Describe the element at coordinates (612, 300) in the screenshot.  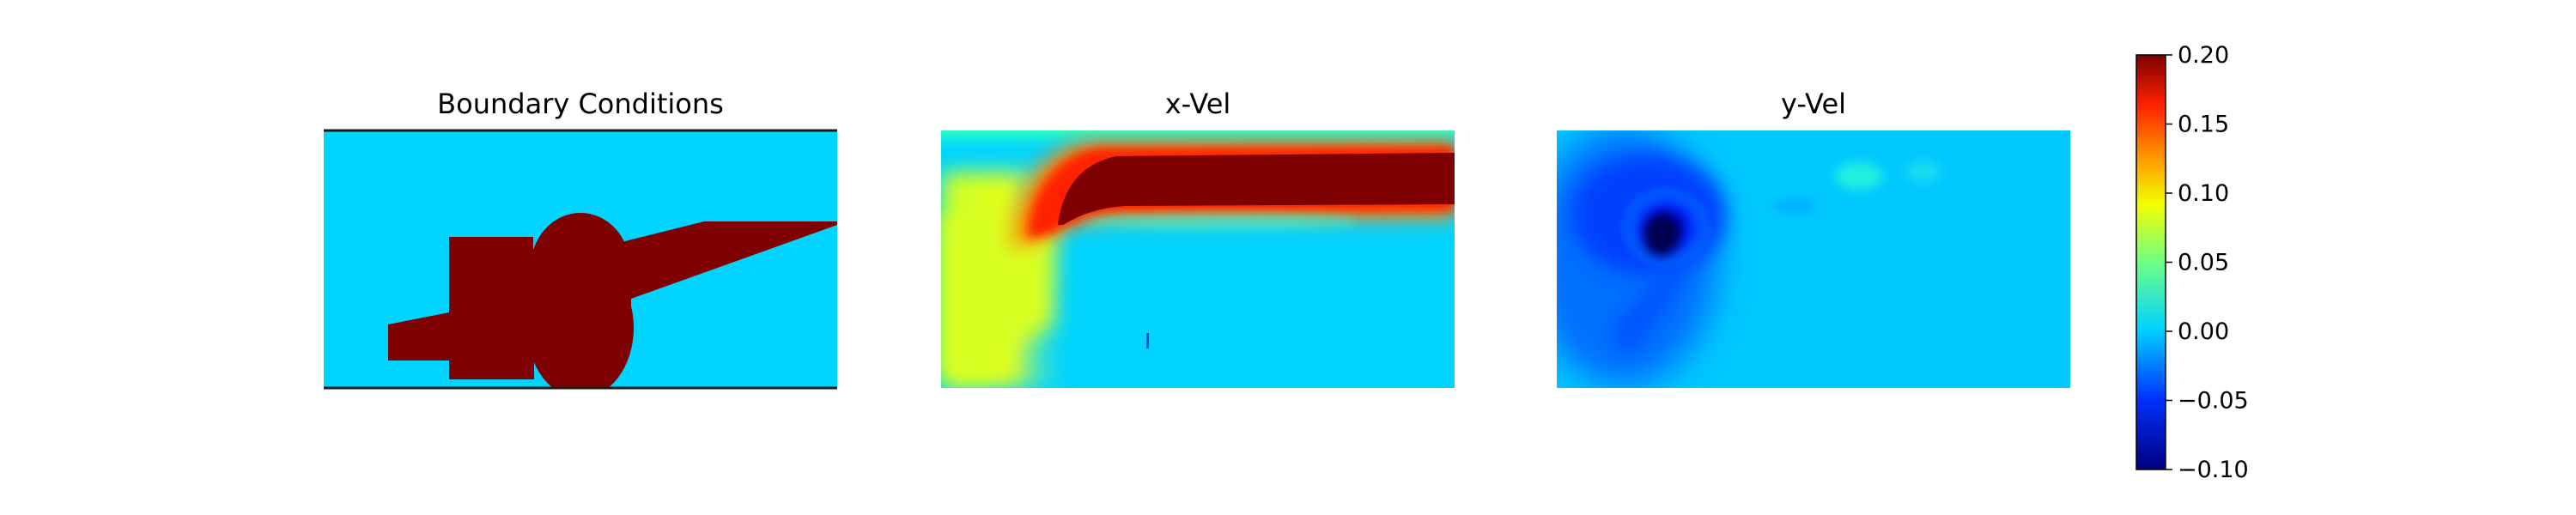
I see `solid-geometry` at that location.